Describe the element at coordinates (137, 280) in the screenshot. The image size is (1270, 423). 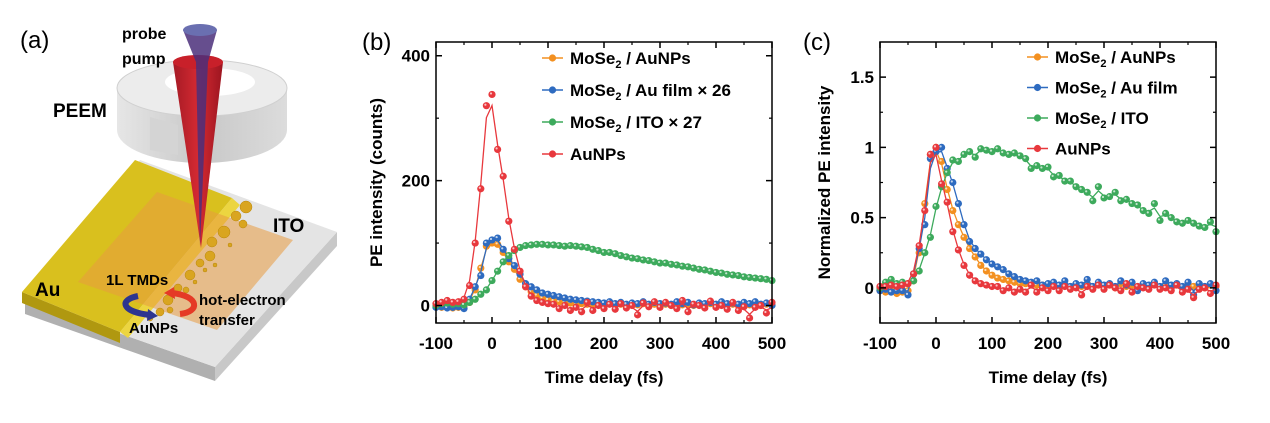
I see `tmd-label: 1L TMDs` at that location.